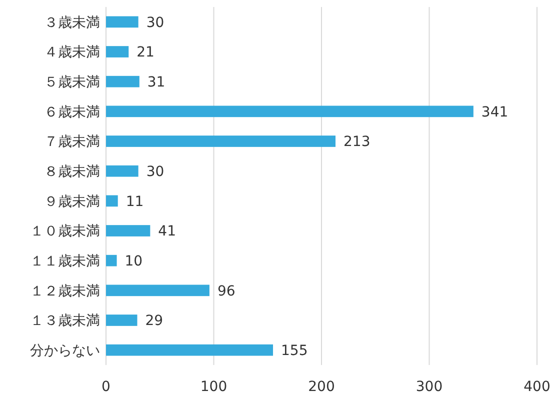 The image size is (551, 403). What do you see at coordinates (72, 202) in the screenshot?
I see `y-tick-label: ９歳未満` at bounding box center [72, 202].